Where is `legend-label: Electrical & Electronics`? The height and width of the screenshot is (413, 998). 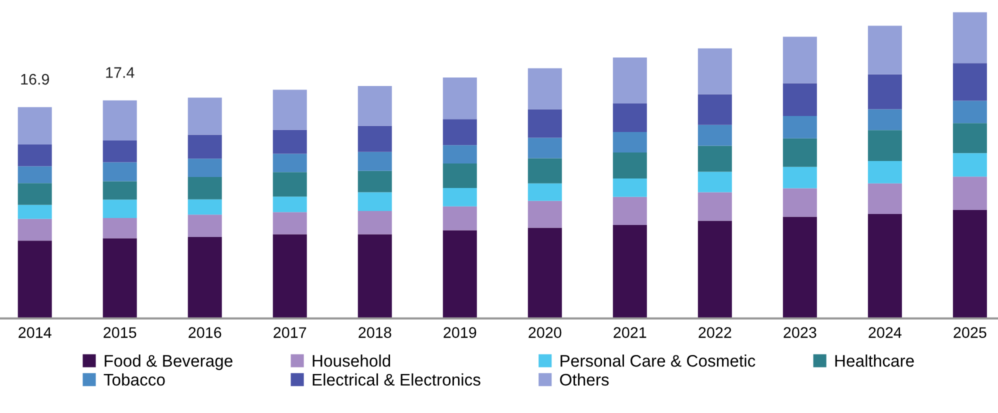 legend-label: Electrical & Electronics is located at coordinates (396, 379).